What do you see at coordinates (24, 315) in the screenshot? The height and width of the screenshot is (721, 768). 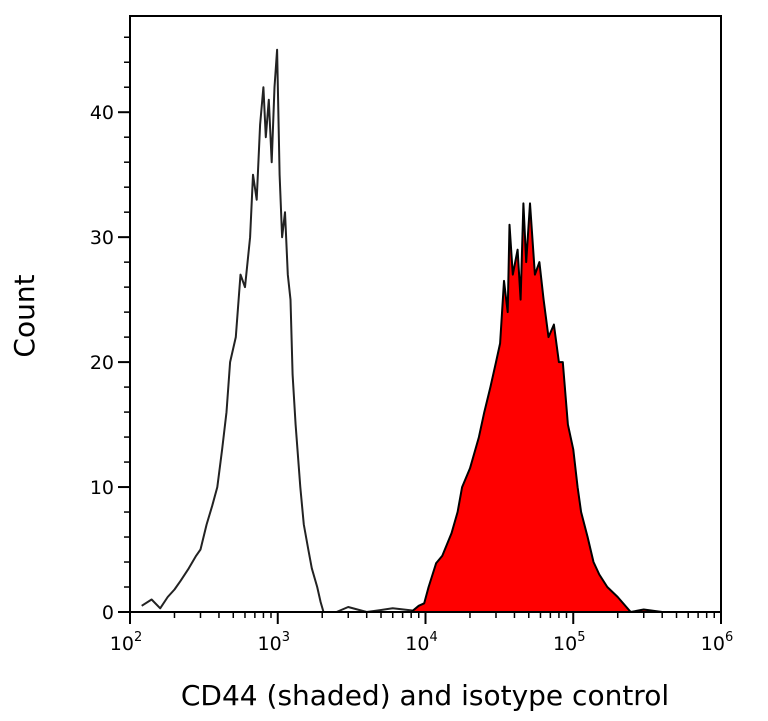 I see `y-axis-title: Count` at bounding box center [24, 315].